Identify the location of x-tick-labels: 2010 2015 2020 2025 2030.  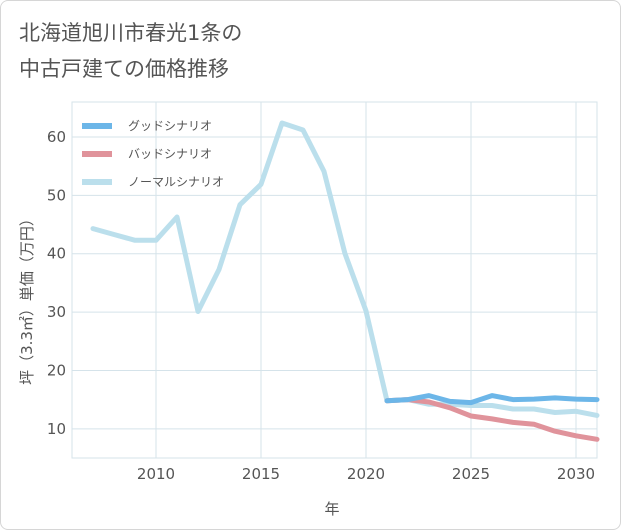
(366, 474).